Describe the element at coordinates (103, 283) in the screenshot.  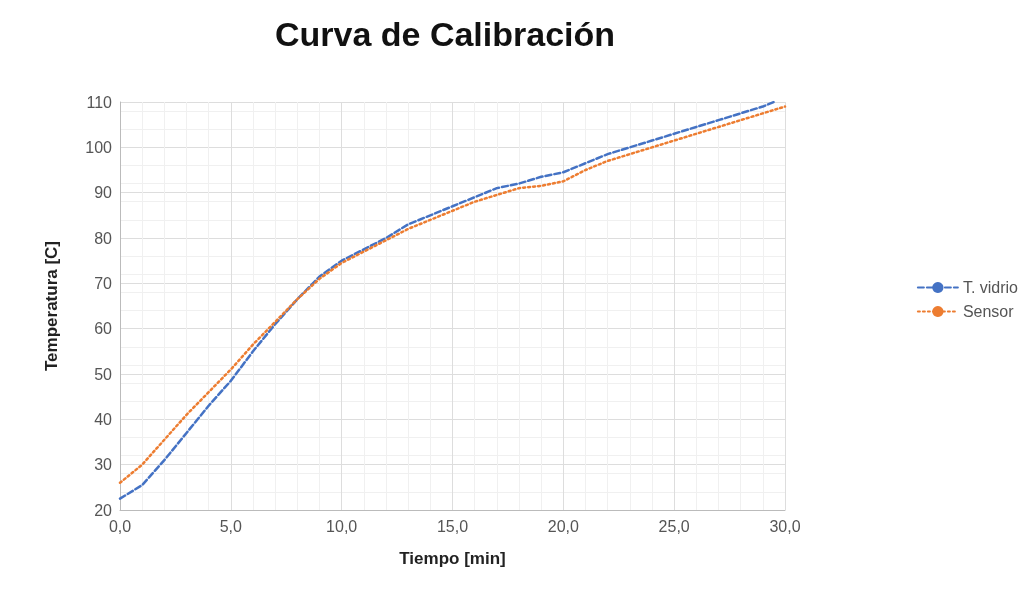
I see `y-tick-label: 70` at that location.